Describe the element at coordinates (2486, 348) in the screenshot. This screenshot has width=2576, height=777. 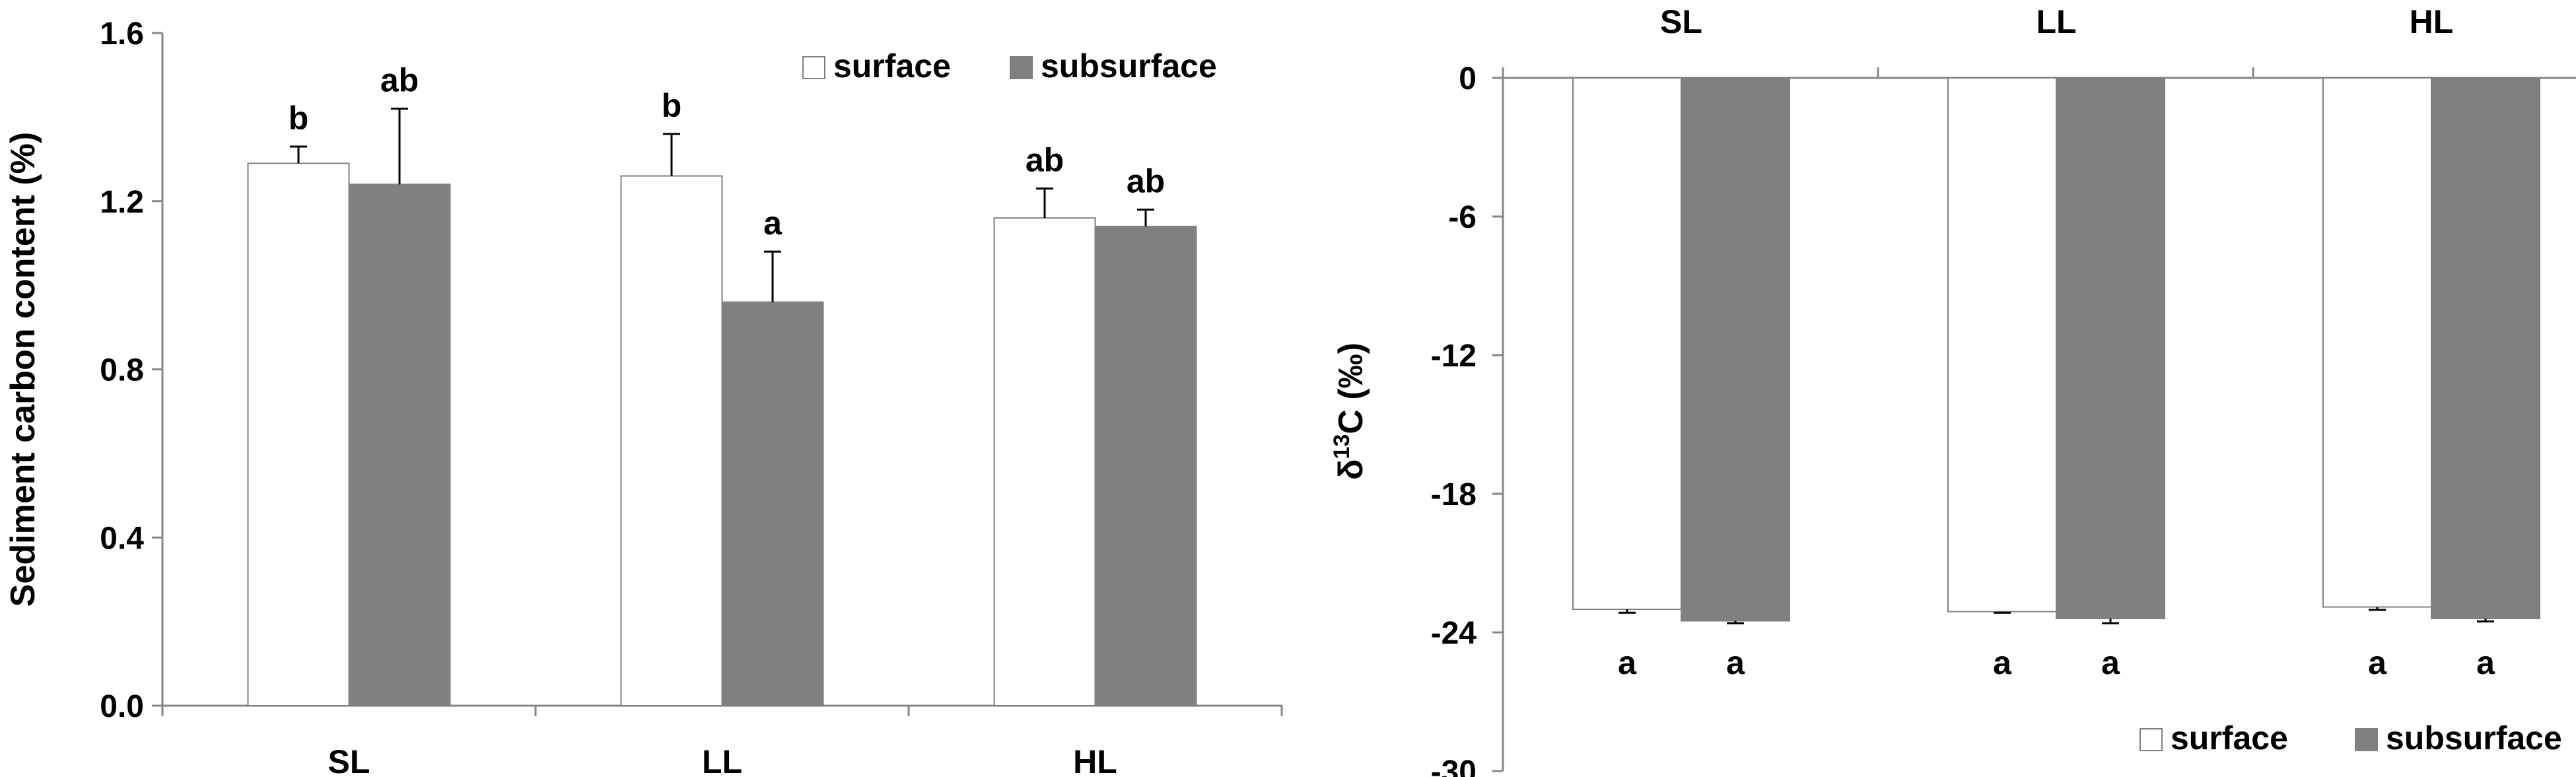
I see `c2-bar-subsurface-HL` at that location.